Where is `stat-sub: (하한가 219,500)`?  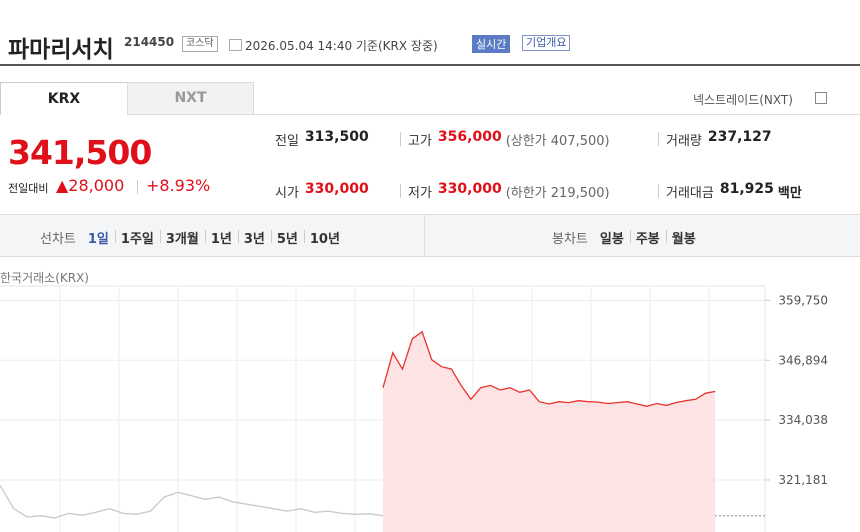 stat-sub: (하한가 219,500) is located at coordinates (557, 193).